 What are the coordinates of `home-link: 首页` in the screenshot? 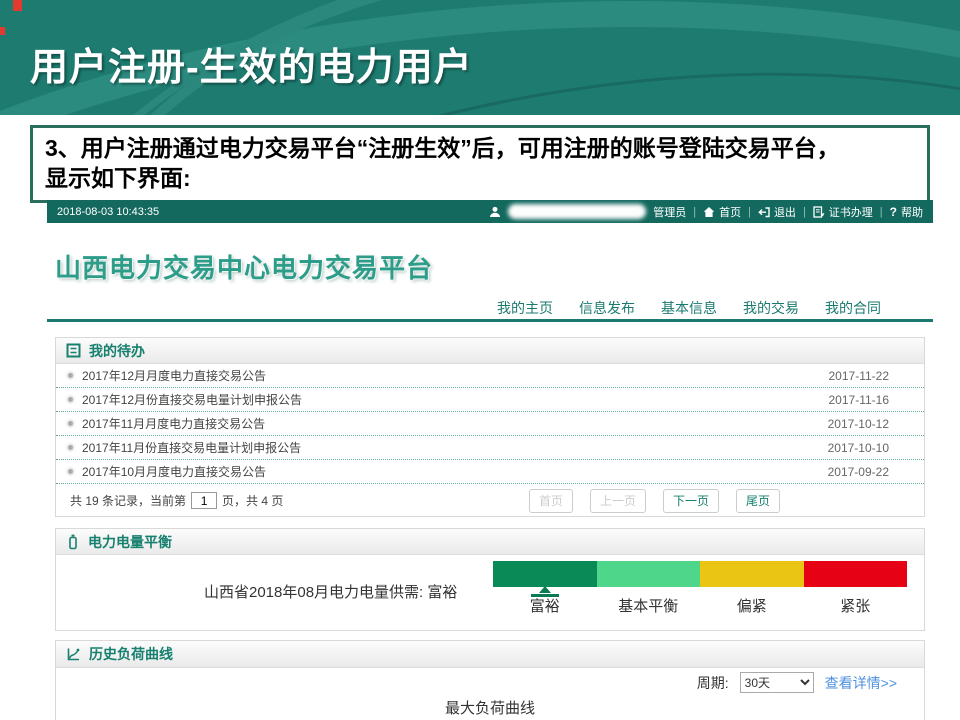 It's located at (722, 212).